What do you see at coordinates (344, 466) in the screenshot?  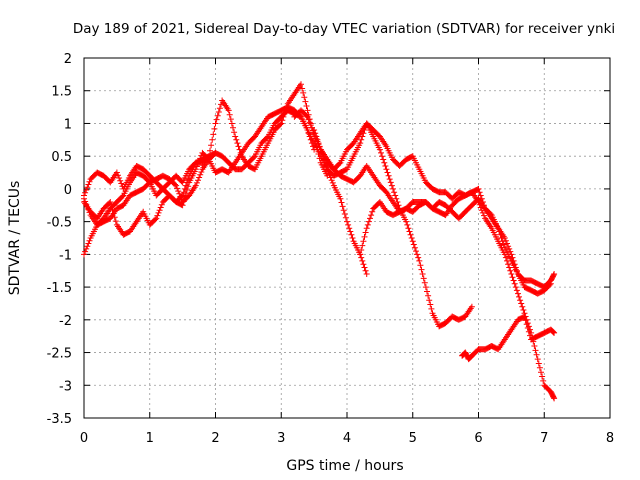 I see `x-axis-label: GPS time / hours` at bounding box center [344, 466].